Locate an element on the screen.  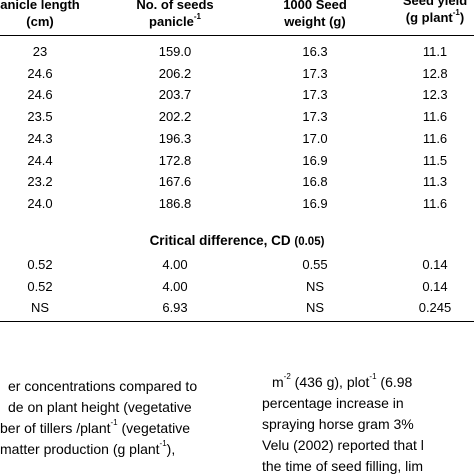
table-cell: 24.0 is located at coordinates (40, 203).